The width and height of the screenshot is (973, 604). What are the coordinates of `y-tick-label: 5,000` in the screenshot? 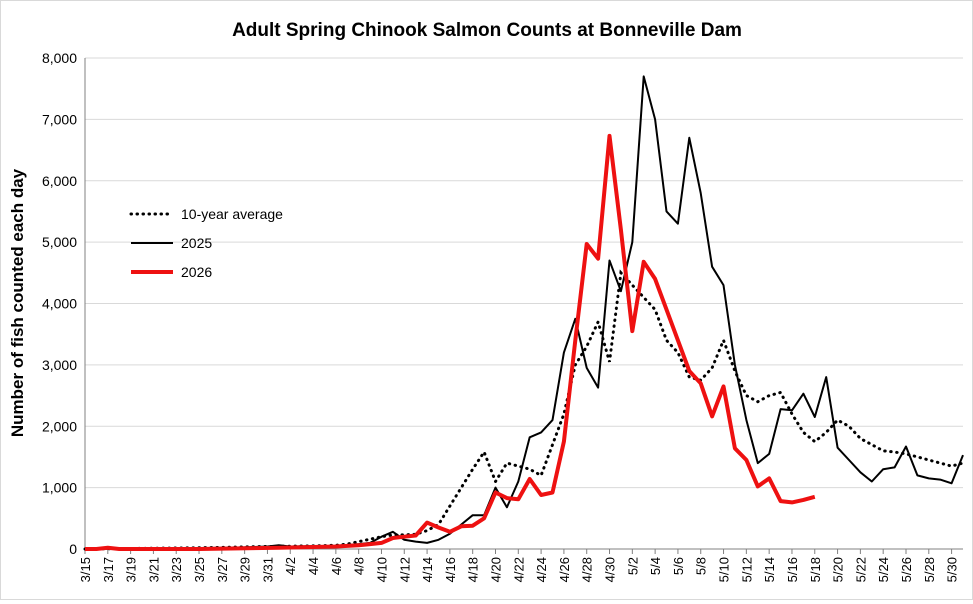 It's located at (59, 242).